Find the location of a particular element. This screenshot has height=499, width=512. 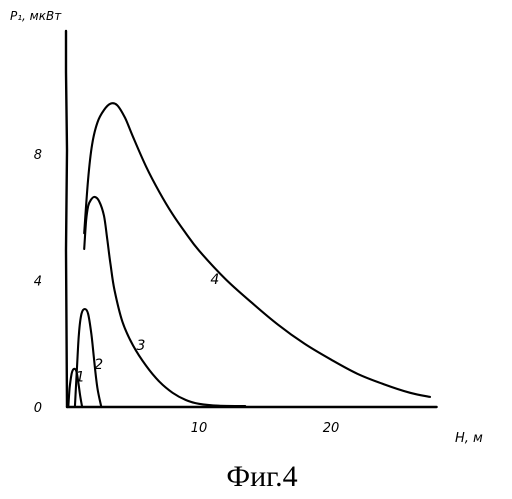

y-tick-label-8: 8 is located at coordinates (38, 155).